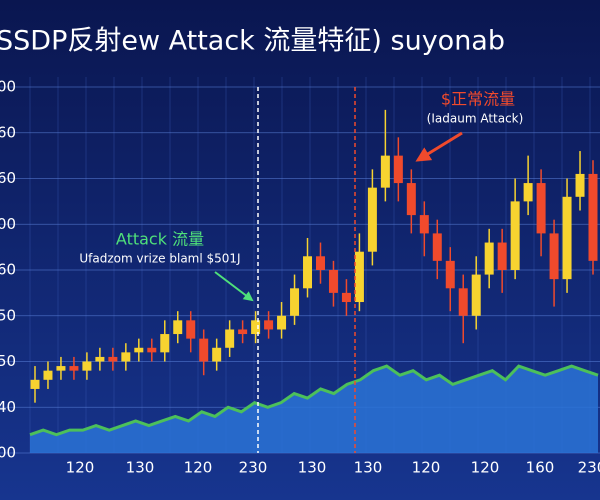 Image resolution: width=600 pixels, height=500 pixels. Describe the element at coordinates (314, 400) in the screenshot. I see `traffic-line` at that location.